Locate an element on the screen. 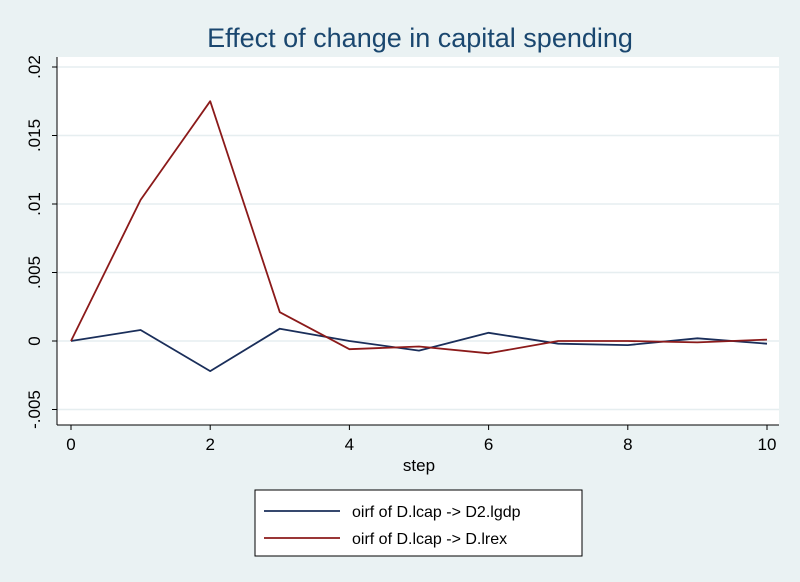  x-tick-label: 4 is located at coordinates (349, 444).